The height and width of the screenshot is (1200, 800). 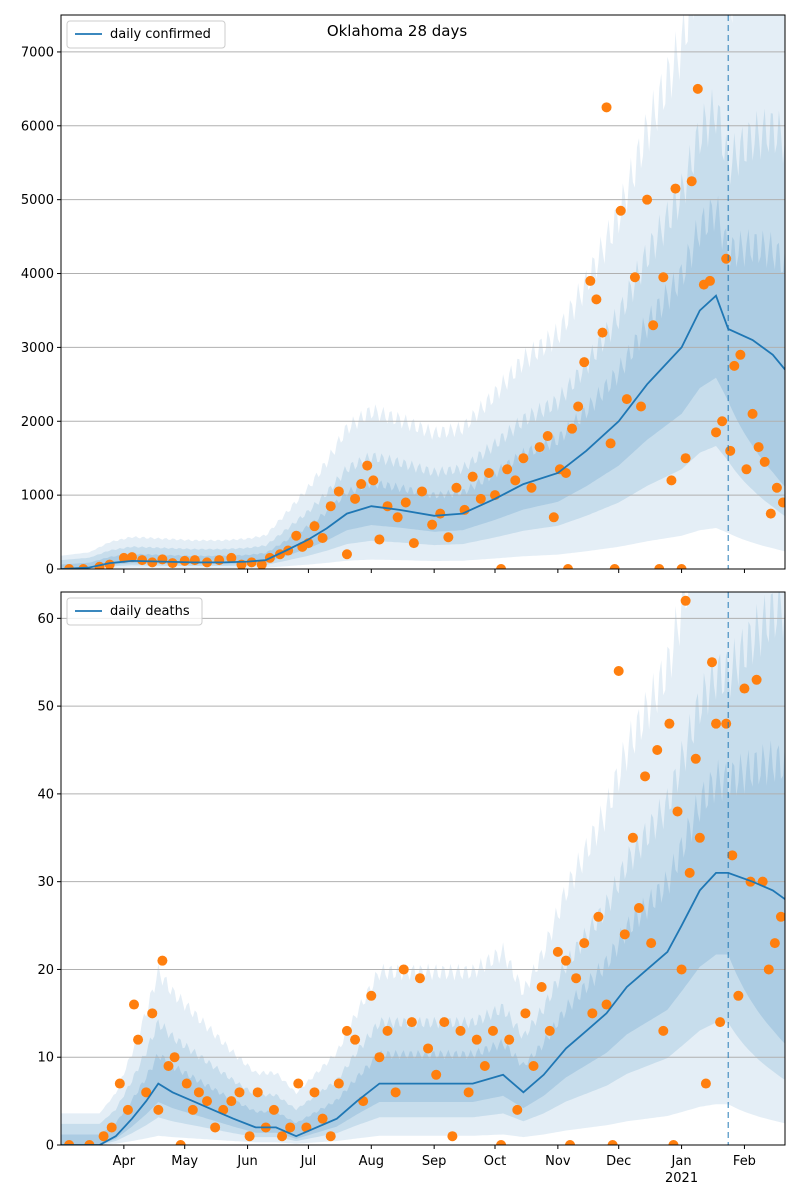 What do you see at coordinates (50, 570) in the screenshot?
I see `y-tick-label: 0` at bounding box center [50, 570].